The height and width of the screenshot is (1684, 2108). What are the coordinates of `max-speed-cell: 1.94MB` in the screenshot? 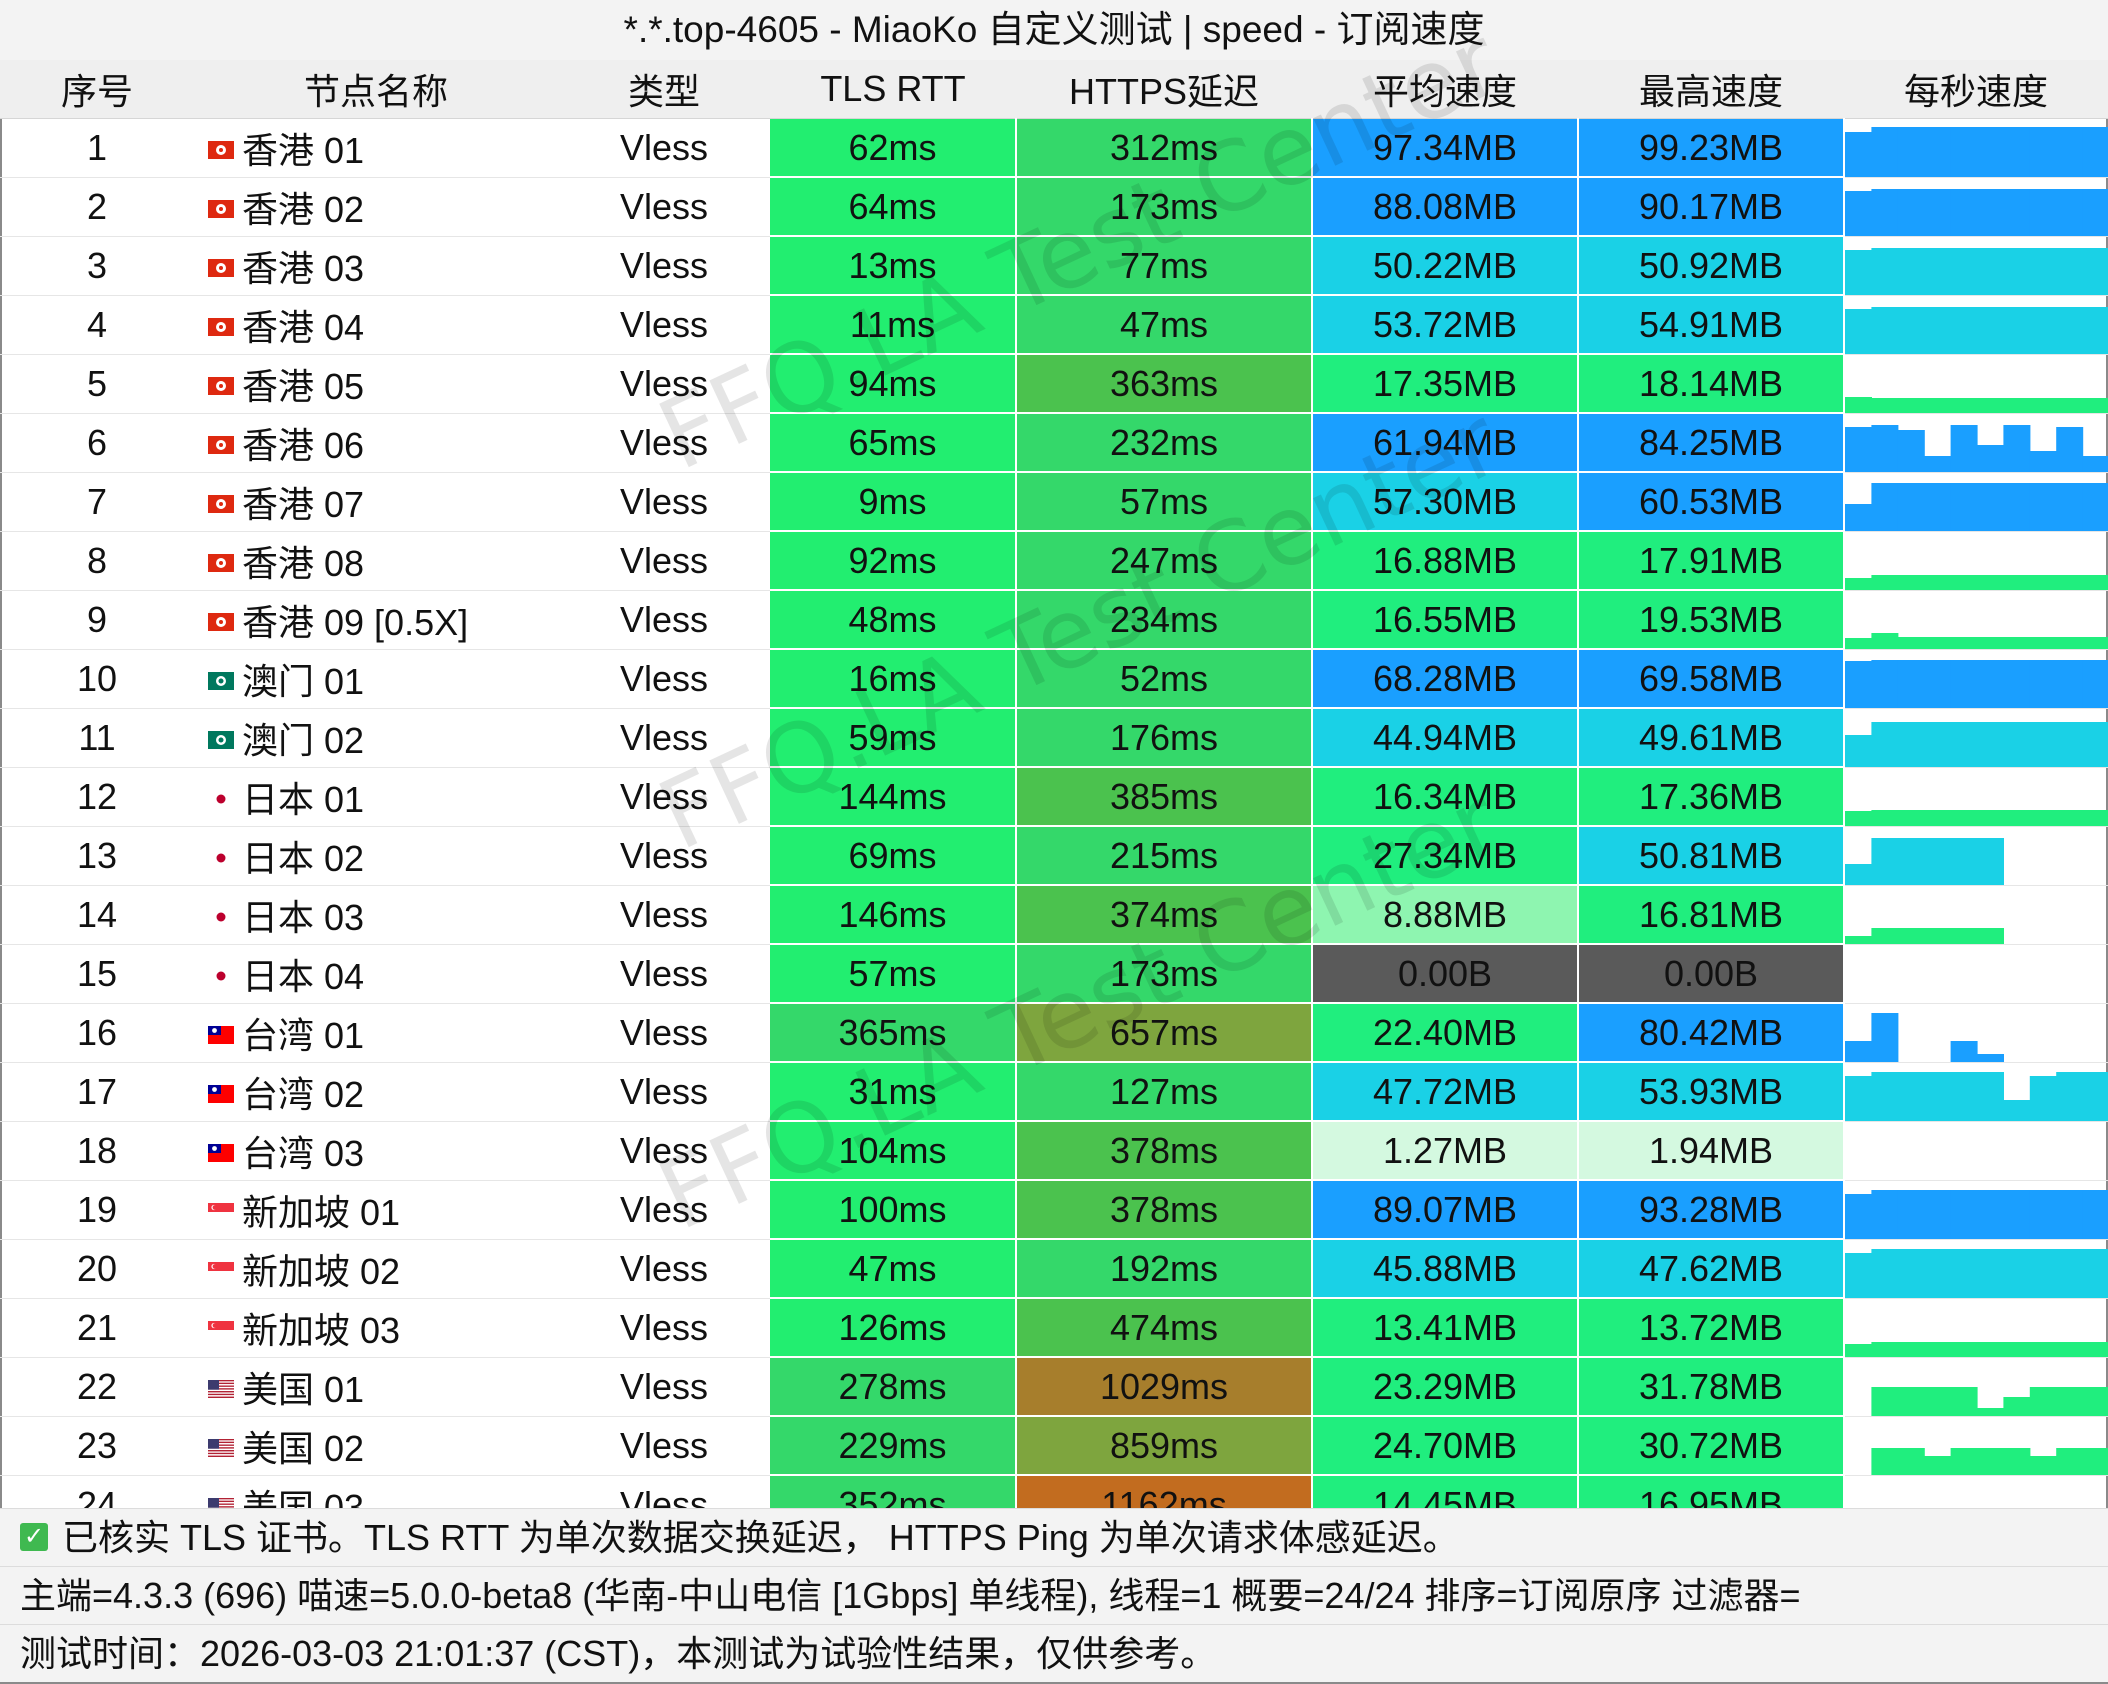 It's located at (1711, 1151).